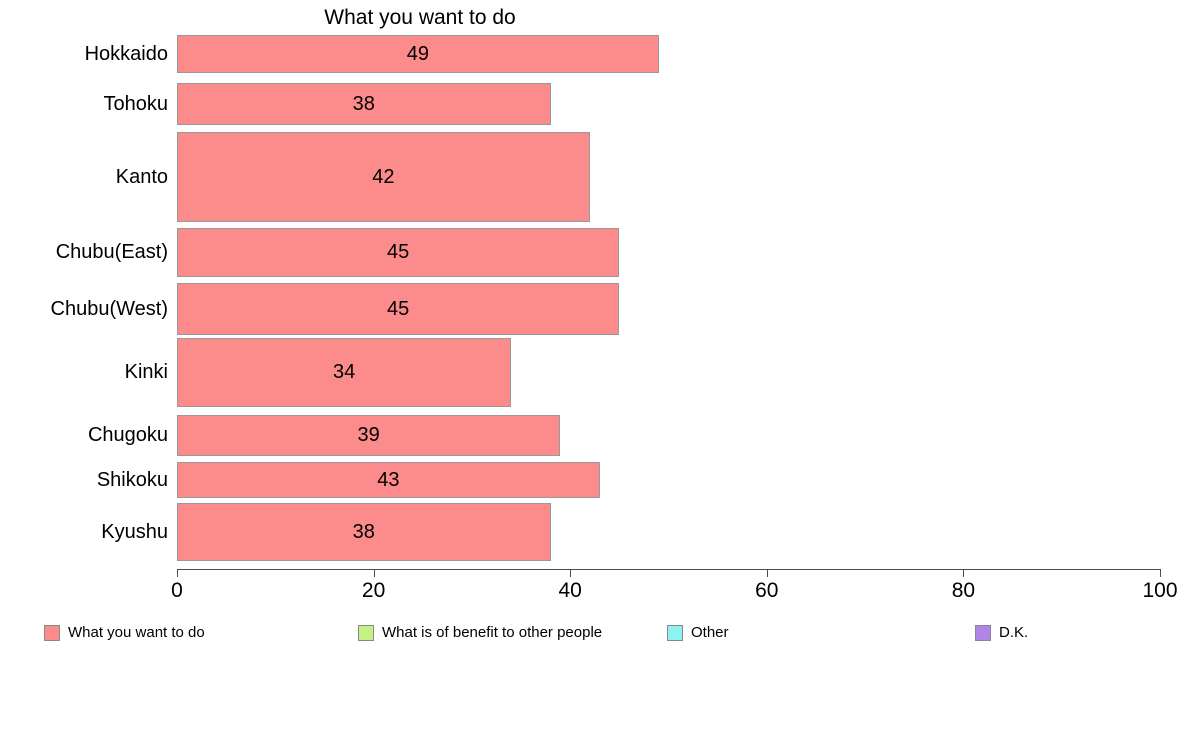 The width and height of the screenshot is (1188, 736). Describe the element at coordinates (710, 632) in the screenshot. I see `legend-label: Other` at that location.